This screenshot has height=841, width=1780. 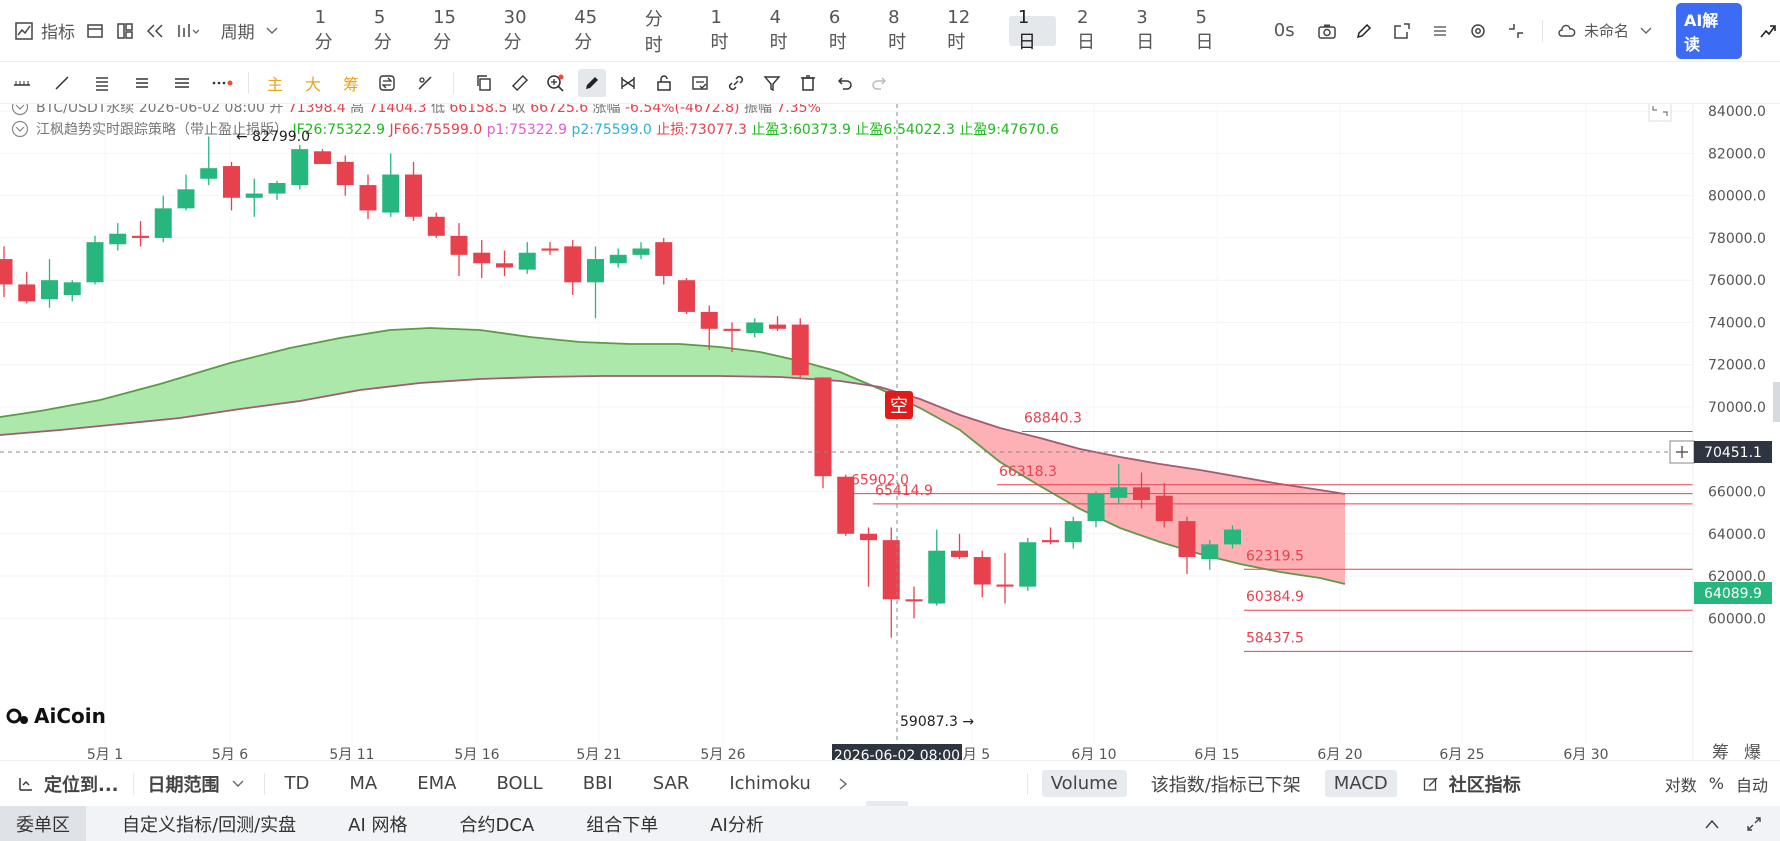 What do you see at coordinates (387, 83) in the screenshot?
I see `swap-icon` at bounding box center [387, 83].